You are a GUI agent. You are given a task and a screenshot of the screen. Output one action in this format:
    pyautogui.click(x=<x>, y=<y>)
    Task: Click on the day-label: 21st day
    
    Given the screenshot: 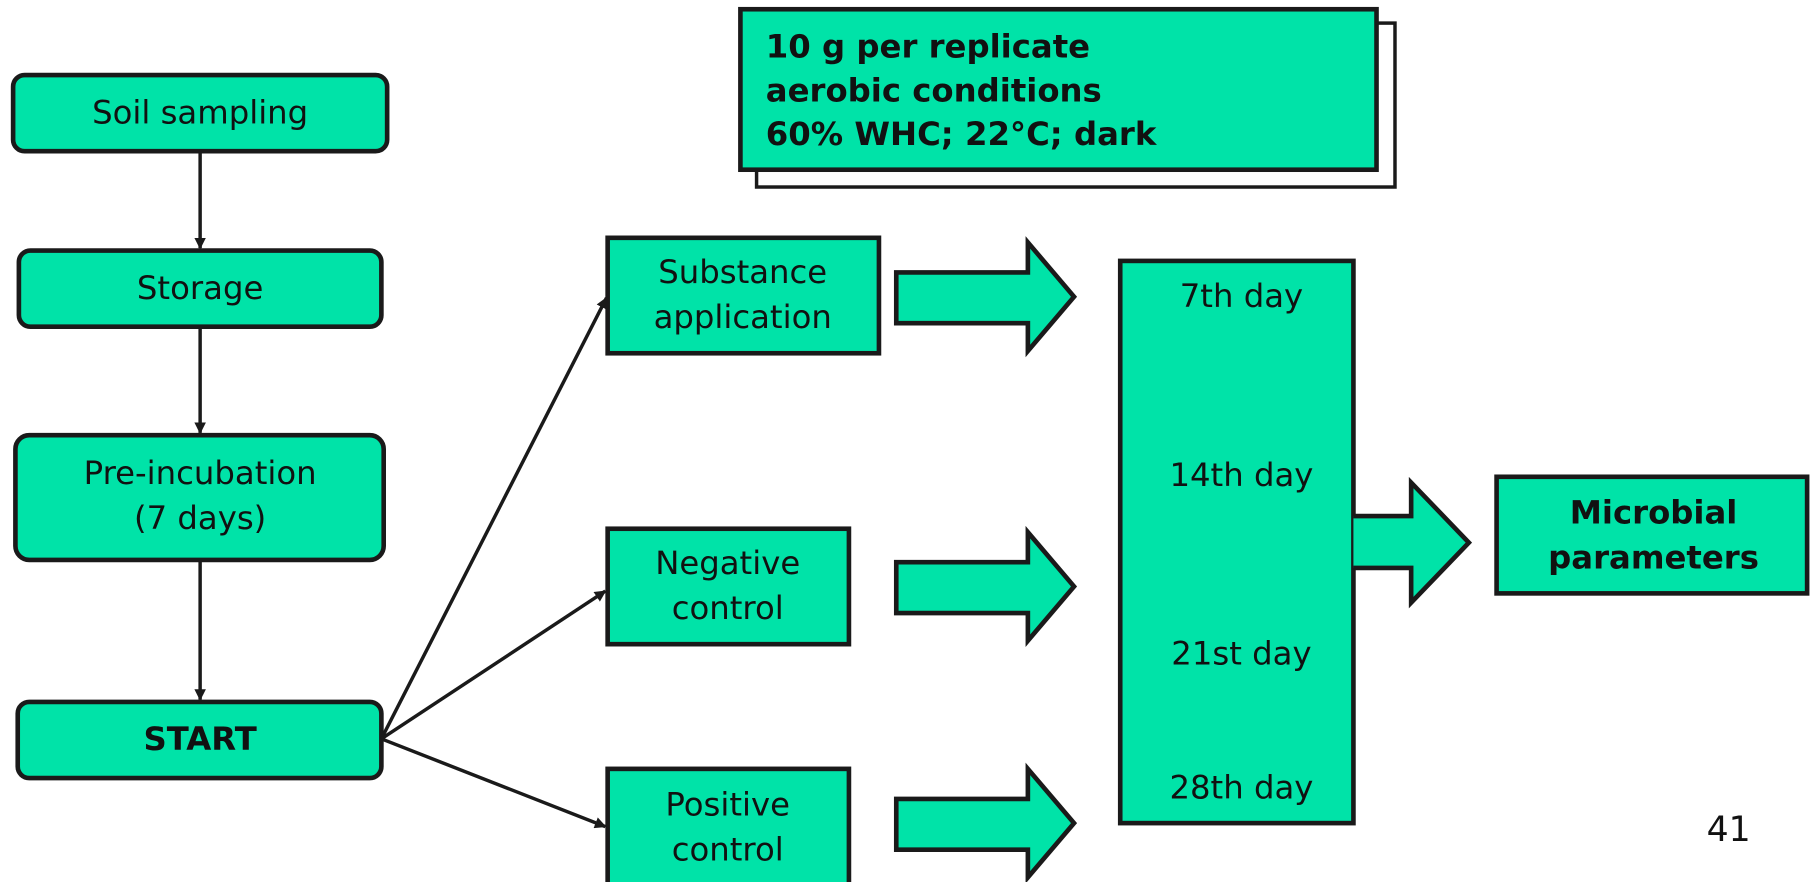 What is the action you would take?
    pyautogui.click(x=1241, y=654)
    